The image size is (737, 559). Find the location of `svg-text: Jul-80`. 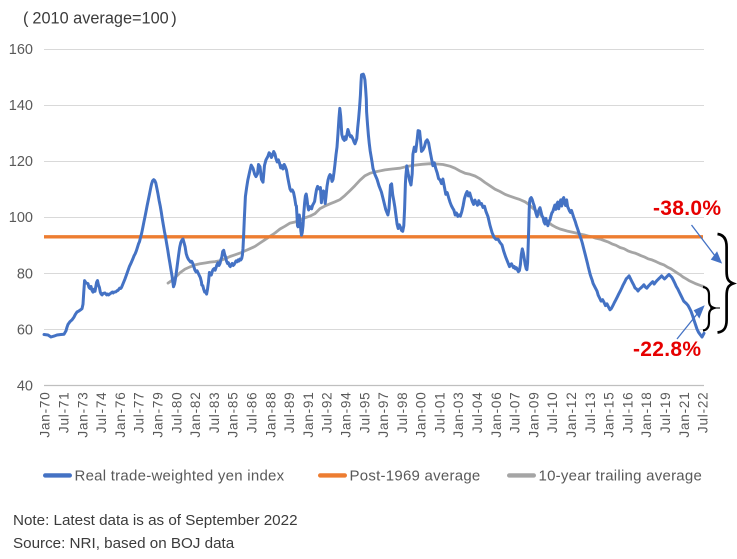

svg-text: Jul-80 is located at coordinates (176, 413).